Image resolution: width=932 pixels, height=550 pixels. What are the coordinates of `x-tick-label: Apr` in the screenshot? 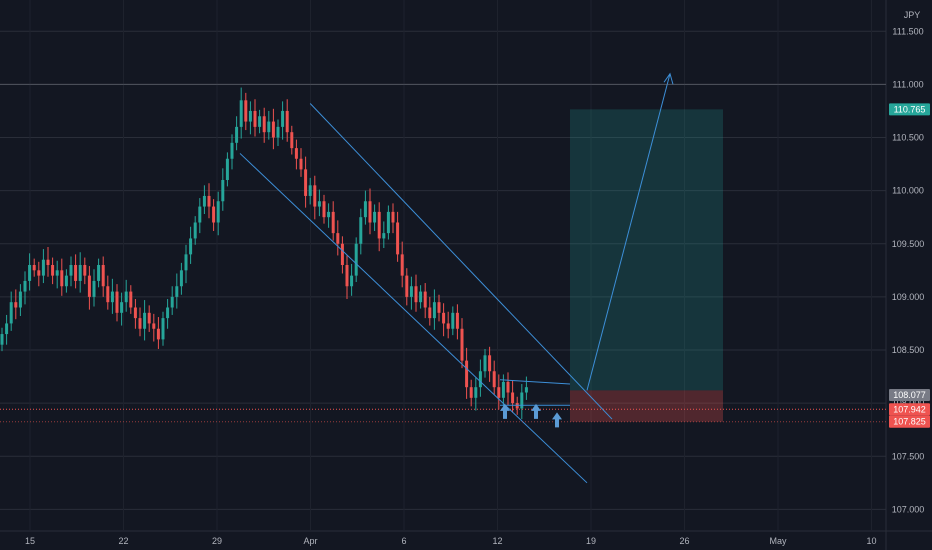 It's located at (310, 541).